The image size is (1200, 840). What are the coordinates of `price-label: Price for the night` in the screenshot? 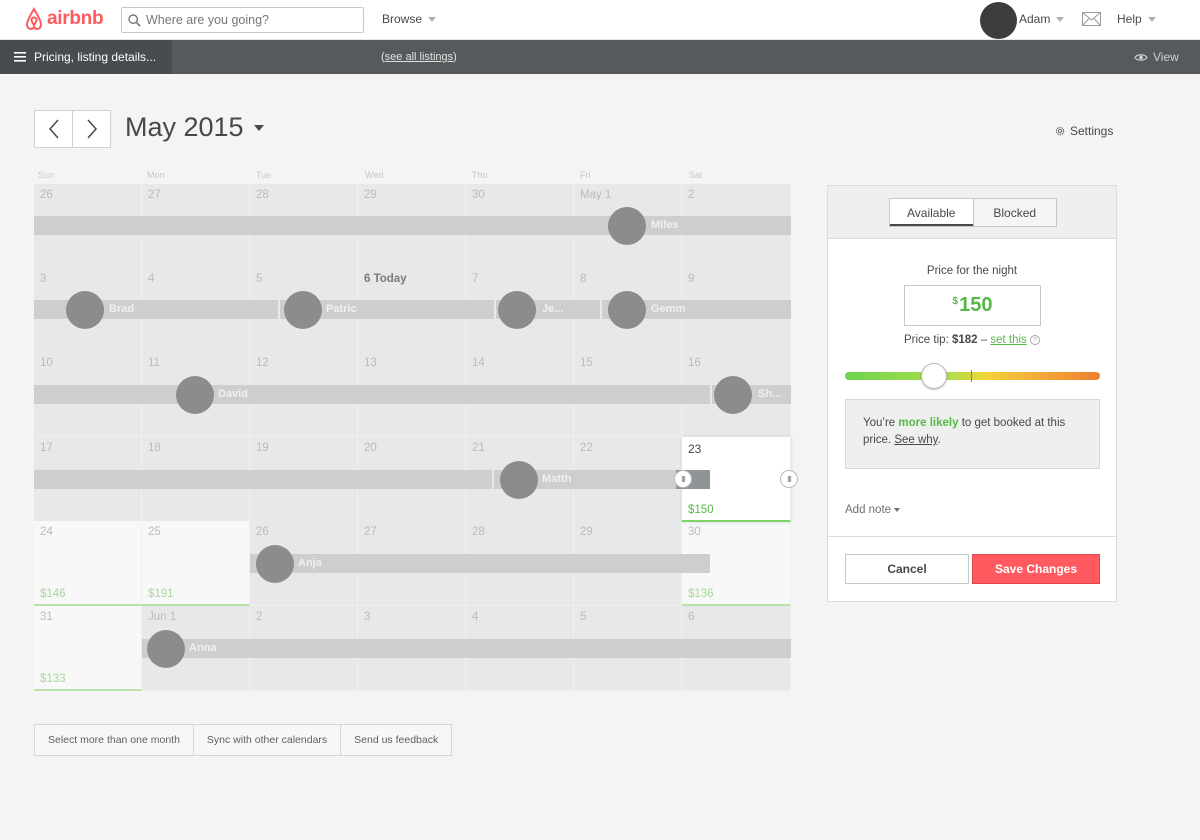 It's located at (972, 271).